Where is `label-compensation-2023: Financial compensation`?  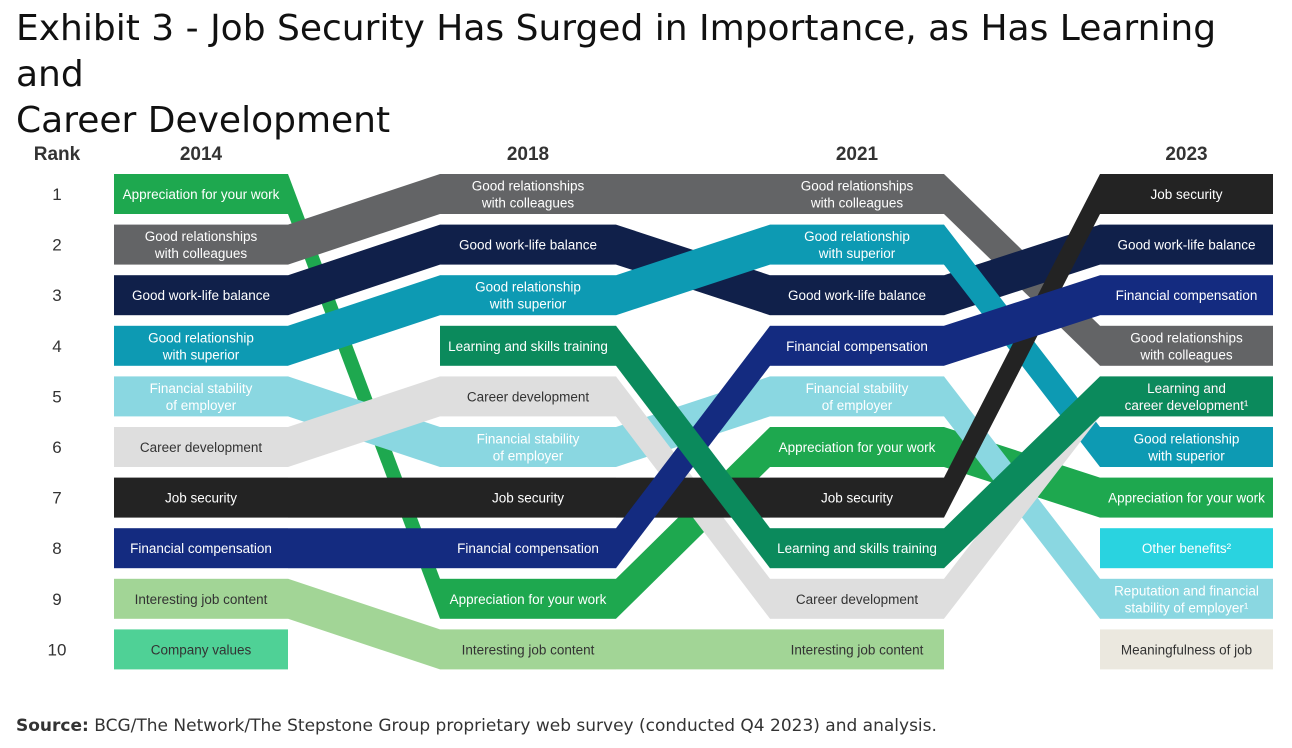
label-compensation-2023: Financial compensation is located at coordinates (1187, 295).